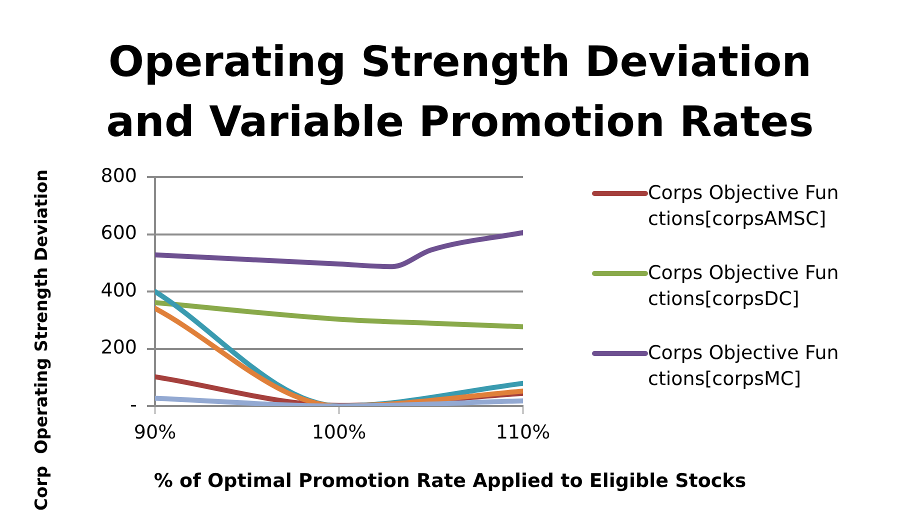  What do you see at coordinates (118, 290) in the screenshot?
I see `y-tick-label: 400` at bounding box center [118, 290].